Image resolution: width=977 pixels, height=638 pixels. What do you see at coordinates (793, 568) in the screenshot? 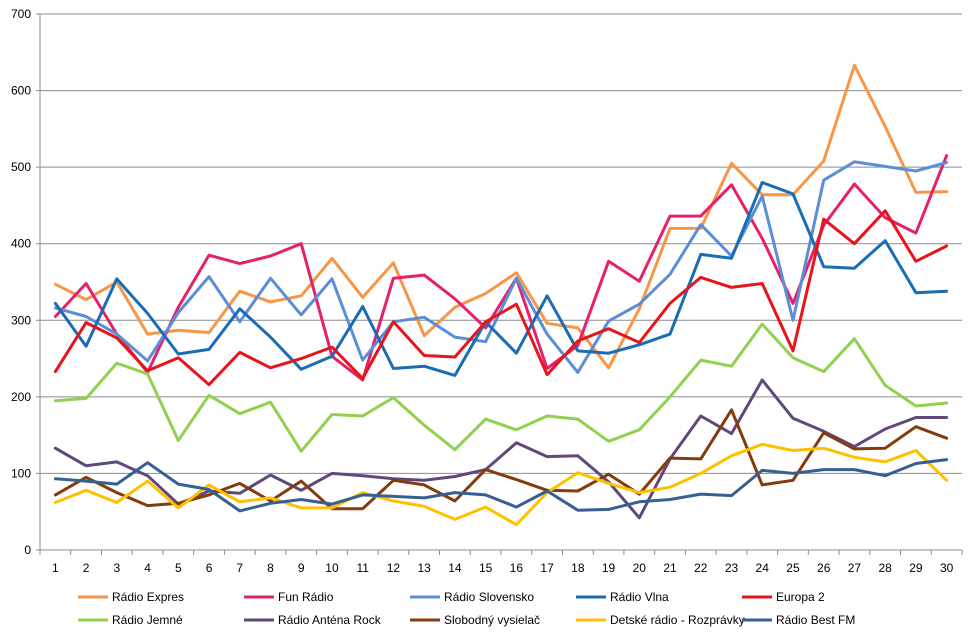
I see `x-tick-label: 25` at bounding box center [793, 568].